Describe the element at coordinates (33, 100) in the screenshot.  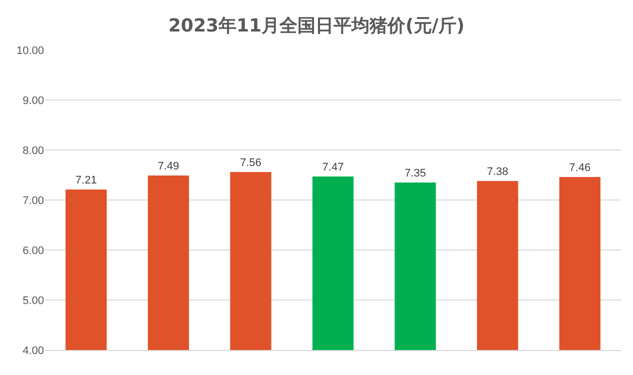
I see `y-tick-label: 9.00` at that location.